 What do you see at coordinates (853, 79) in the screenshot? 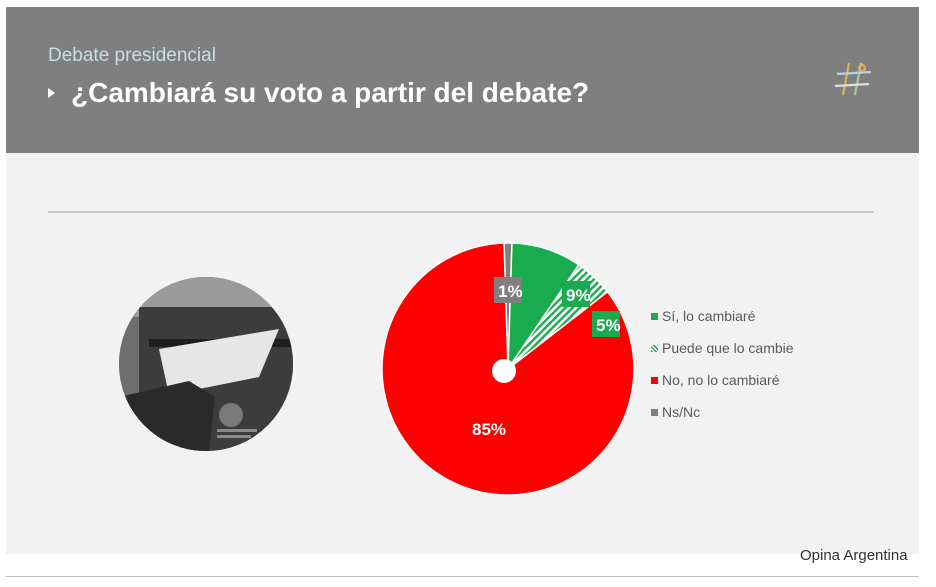
I see `hashtag-logo-icon` at bounding box center [853, 79].